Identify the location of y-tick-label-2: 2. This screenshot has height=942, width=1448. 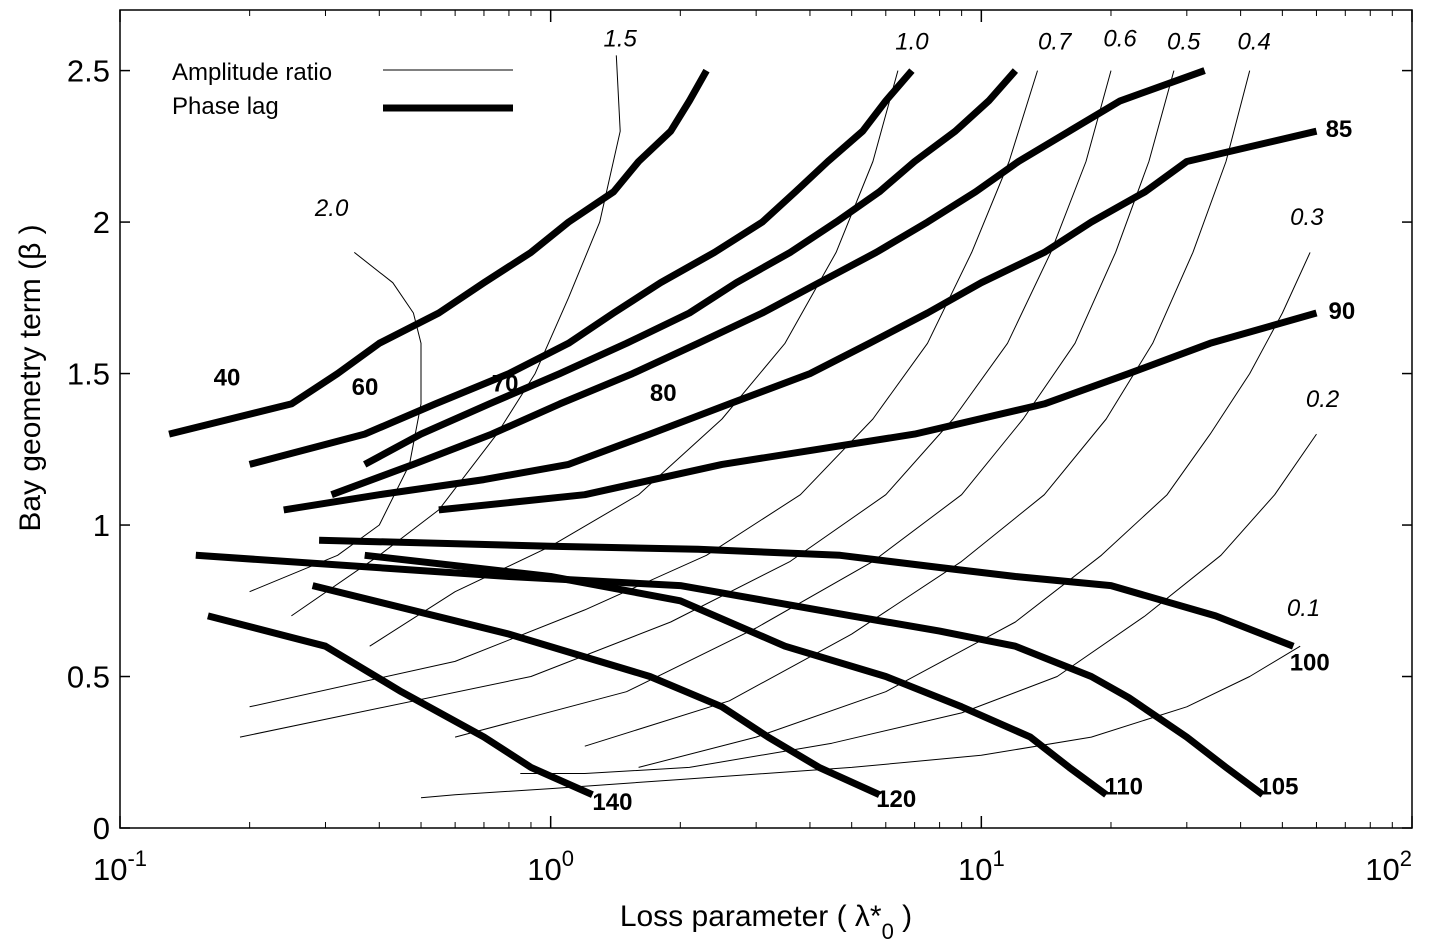
(101, 222).